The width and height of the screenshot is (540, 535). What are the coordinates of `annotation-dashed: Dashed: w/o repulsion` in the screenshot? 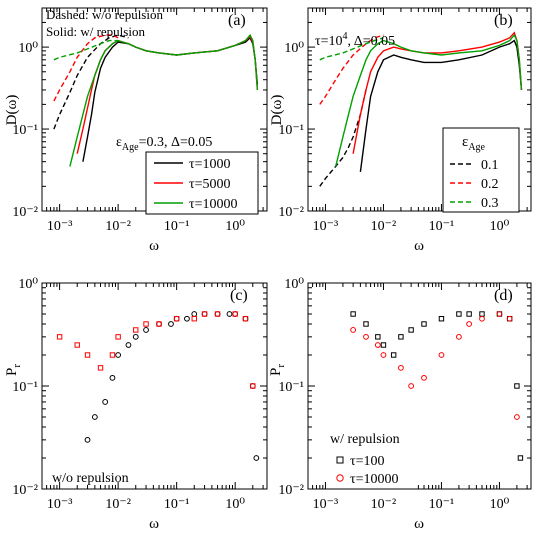 It's located at (104, 14).